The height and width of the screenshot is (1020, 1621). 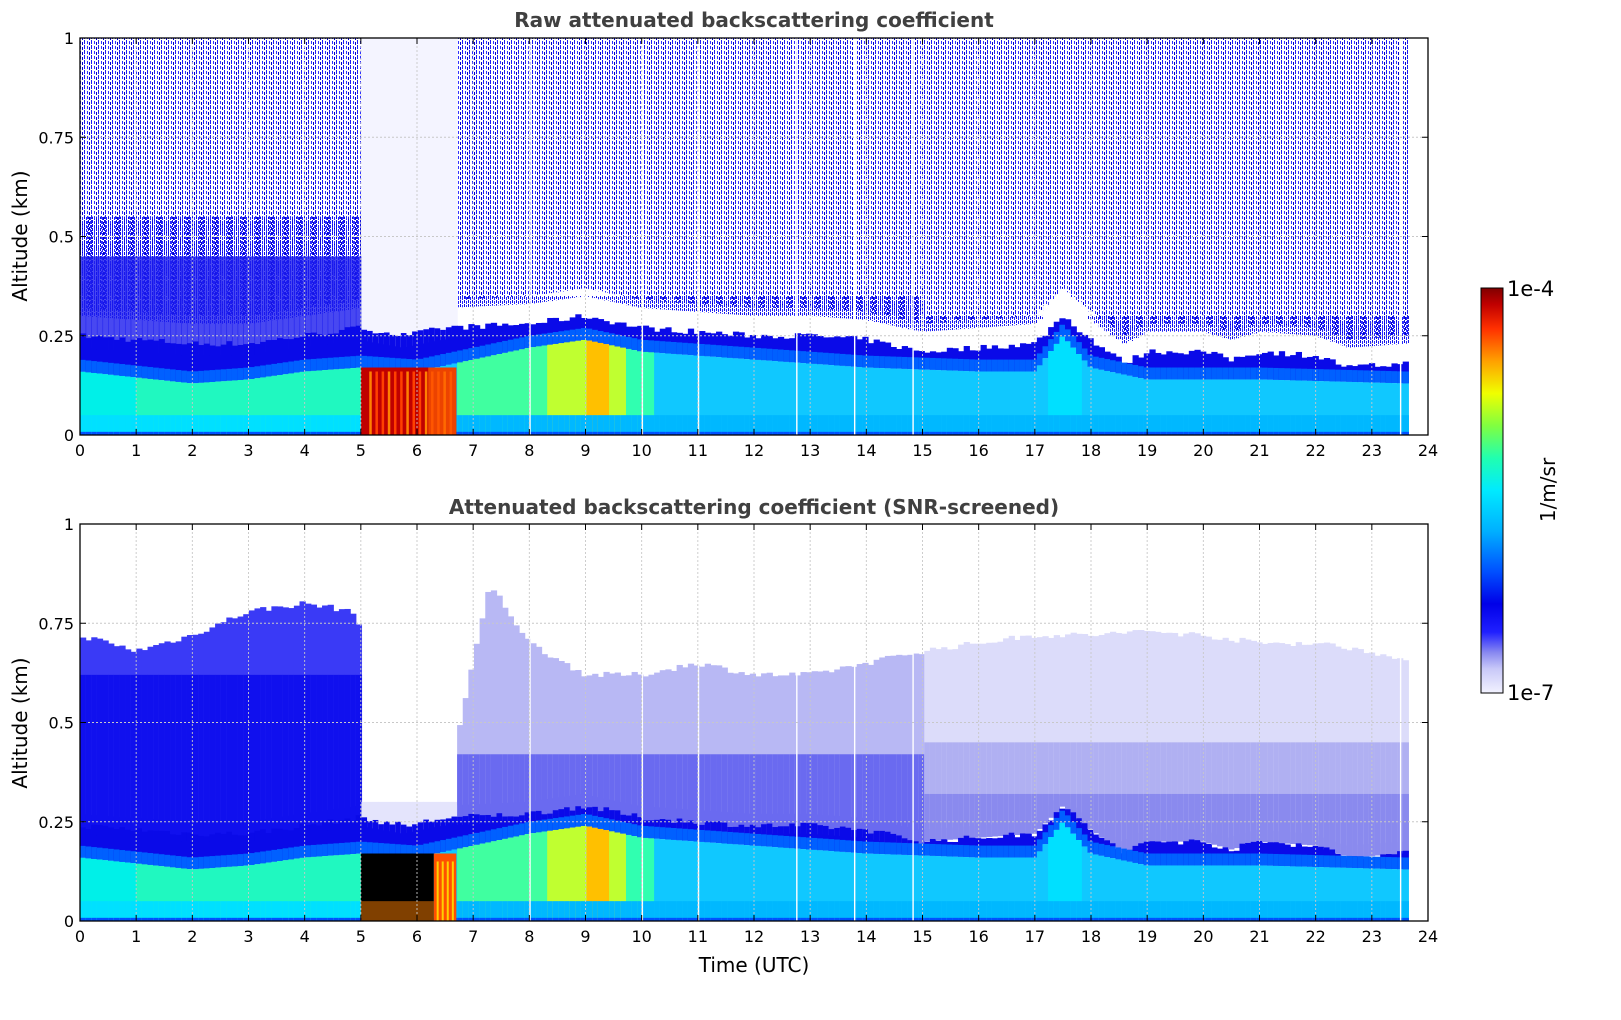 I want to click on x-tick-label: 20, so click(x=1203, y=450).